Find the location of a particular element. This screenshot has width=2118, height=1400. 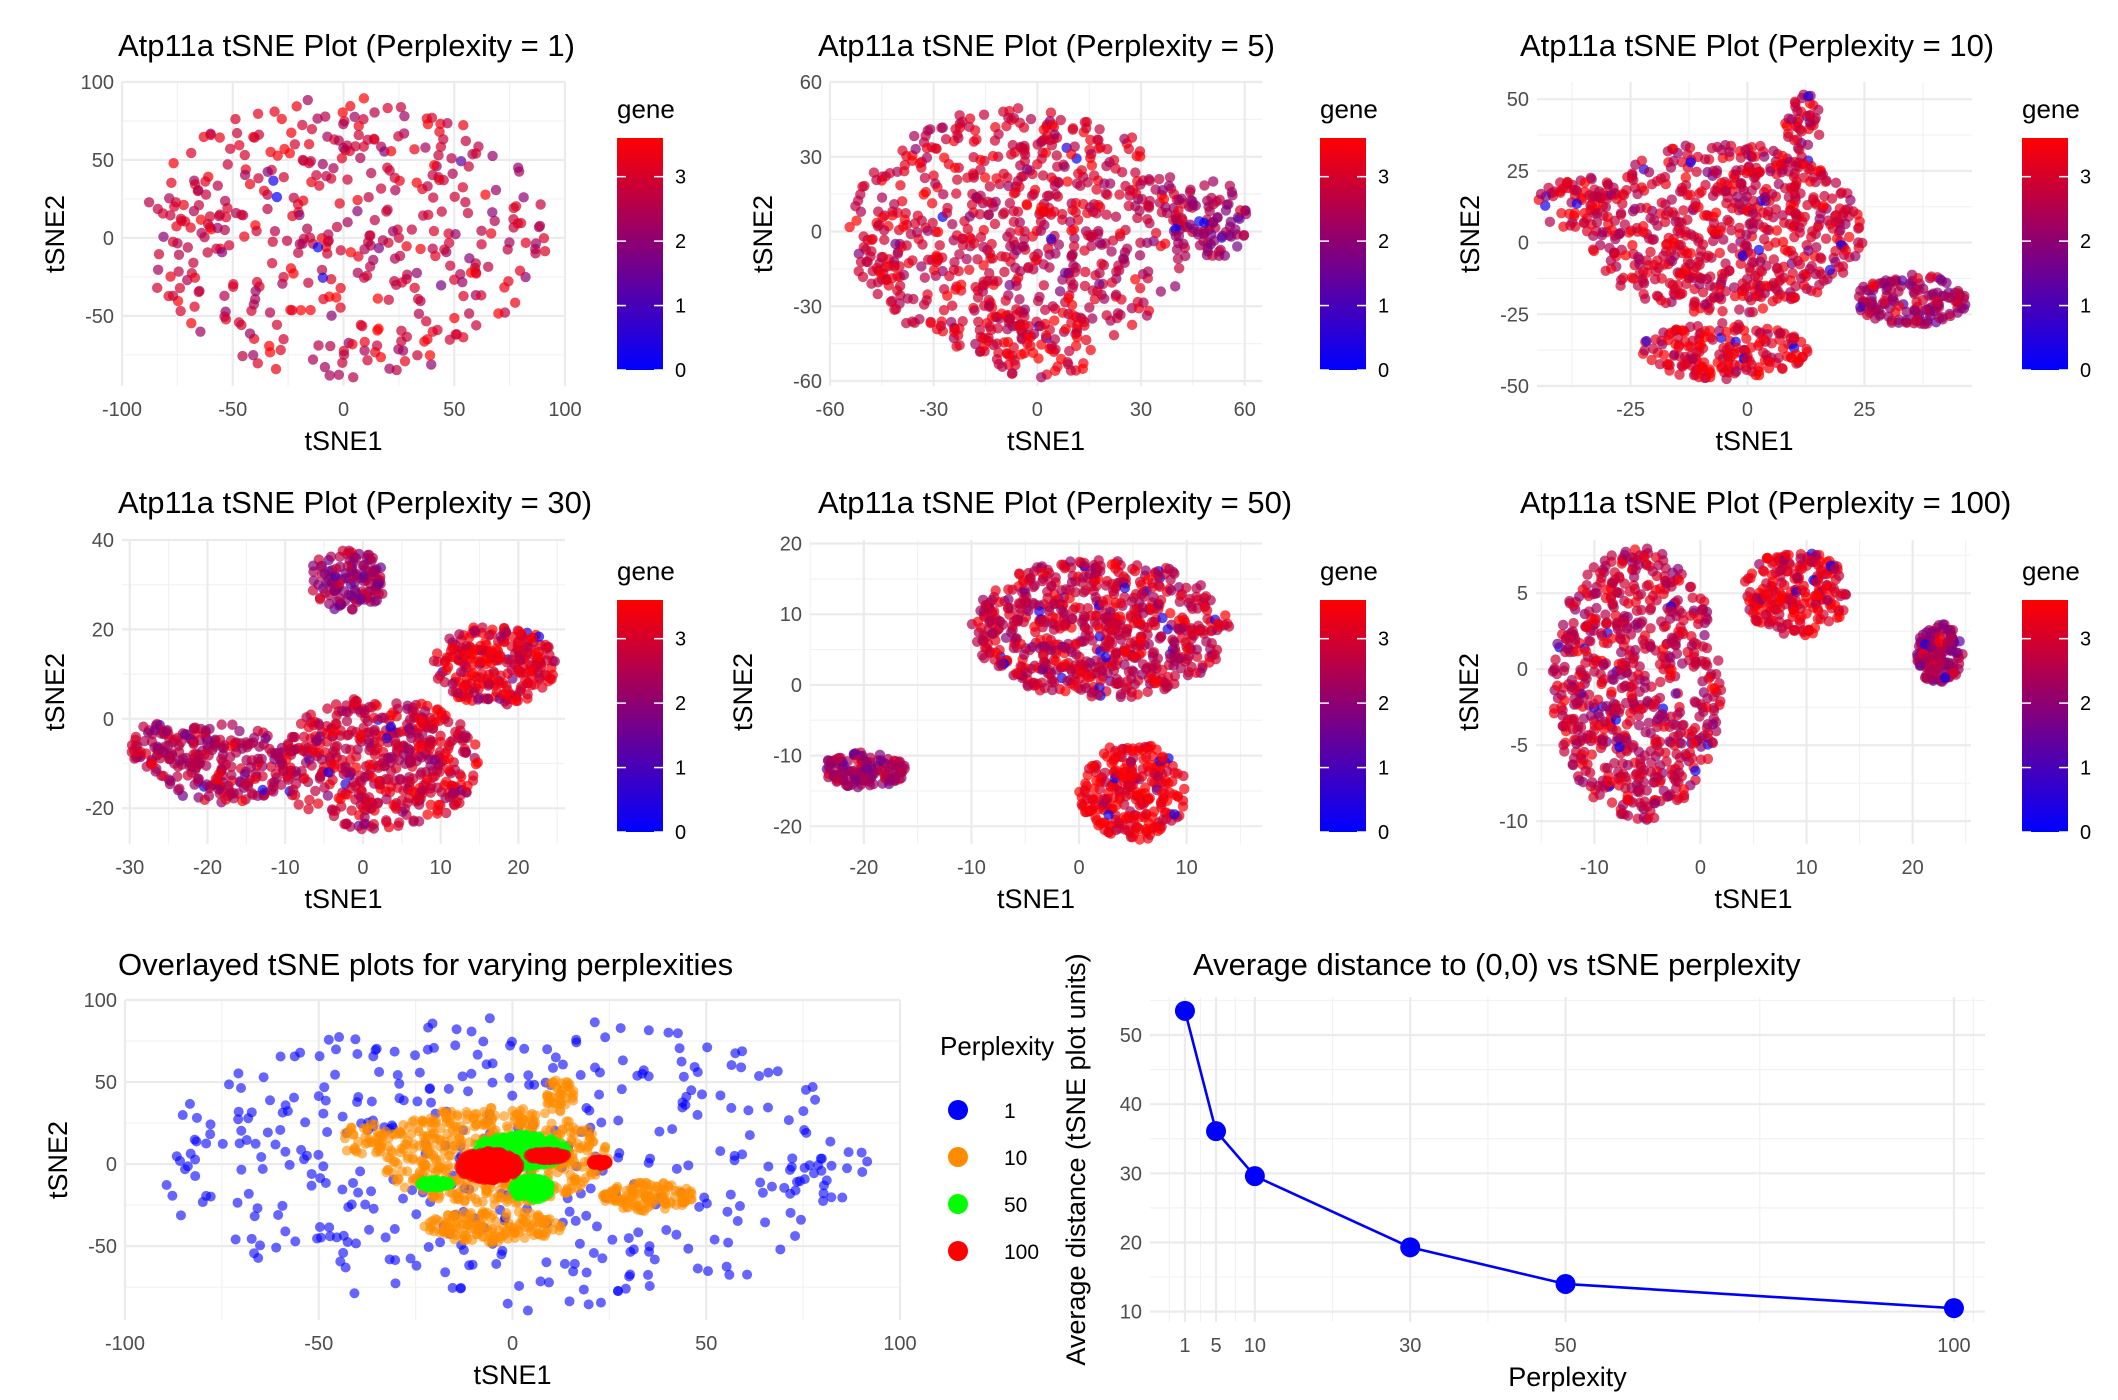

chart-title: Atp11a tSNE Plot (Perplexity = 100) is located at coordinates (1765, 502).